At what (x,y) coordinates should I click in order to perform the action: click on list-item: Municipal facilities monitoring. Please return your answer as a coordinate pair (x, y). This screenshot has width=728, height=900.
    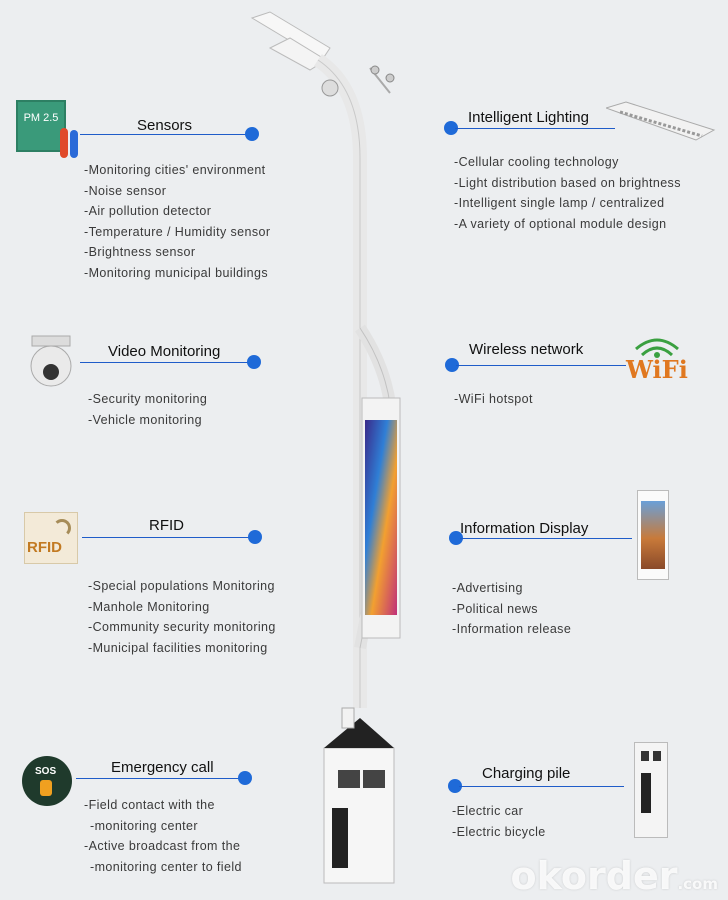
    Looking at the image, I should click on (182, 648).